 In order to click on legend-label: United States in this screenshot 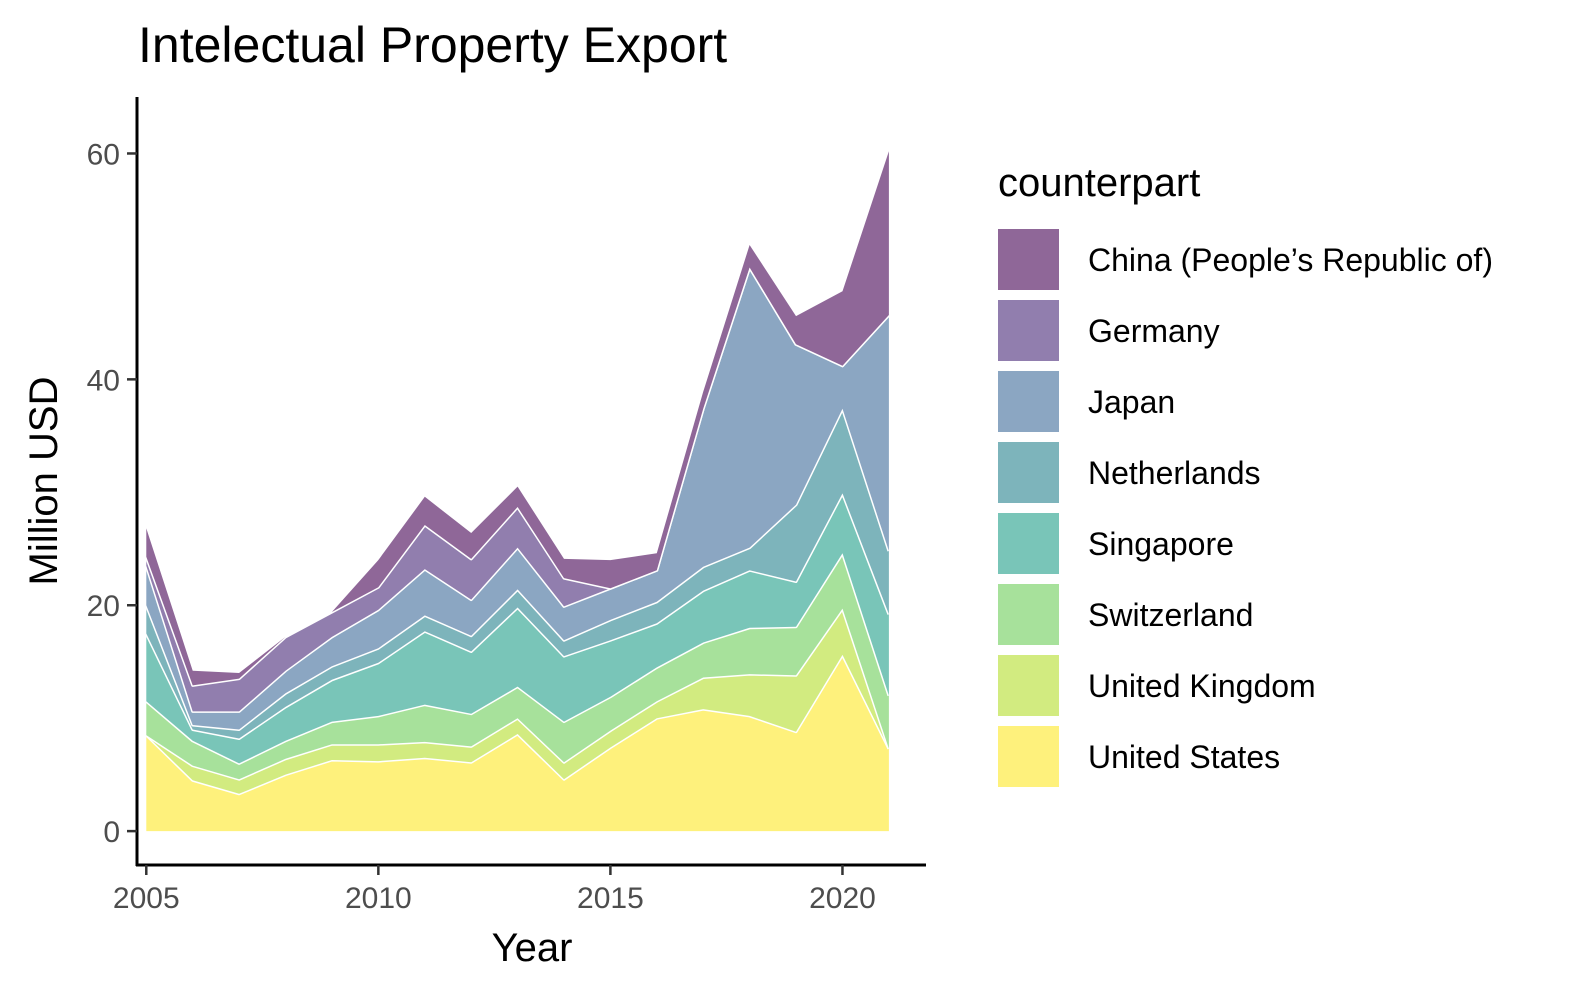, I will do `click(1184, 757)`.